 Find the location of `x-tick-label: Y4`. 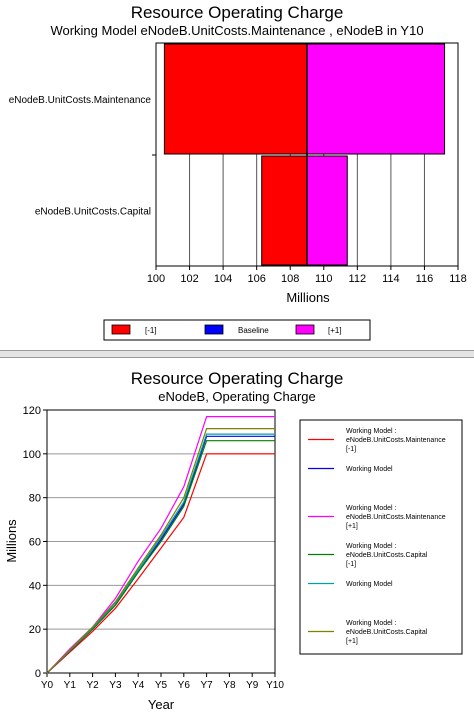

x-tick-label: Y4 is located at coordinates (138, 685).